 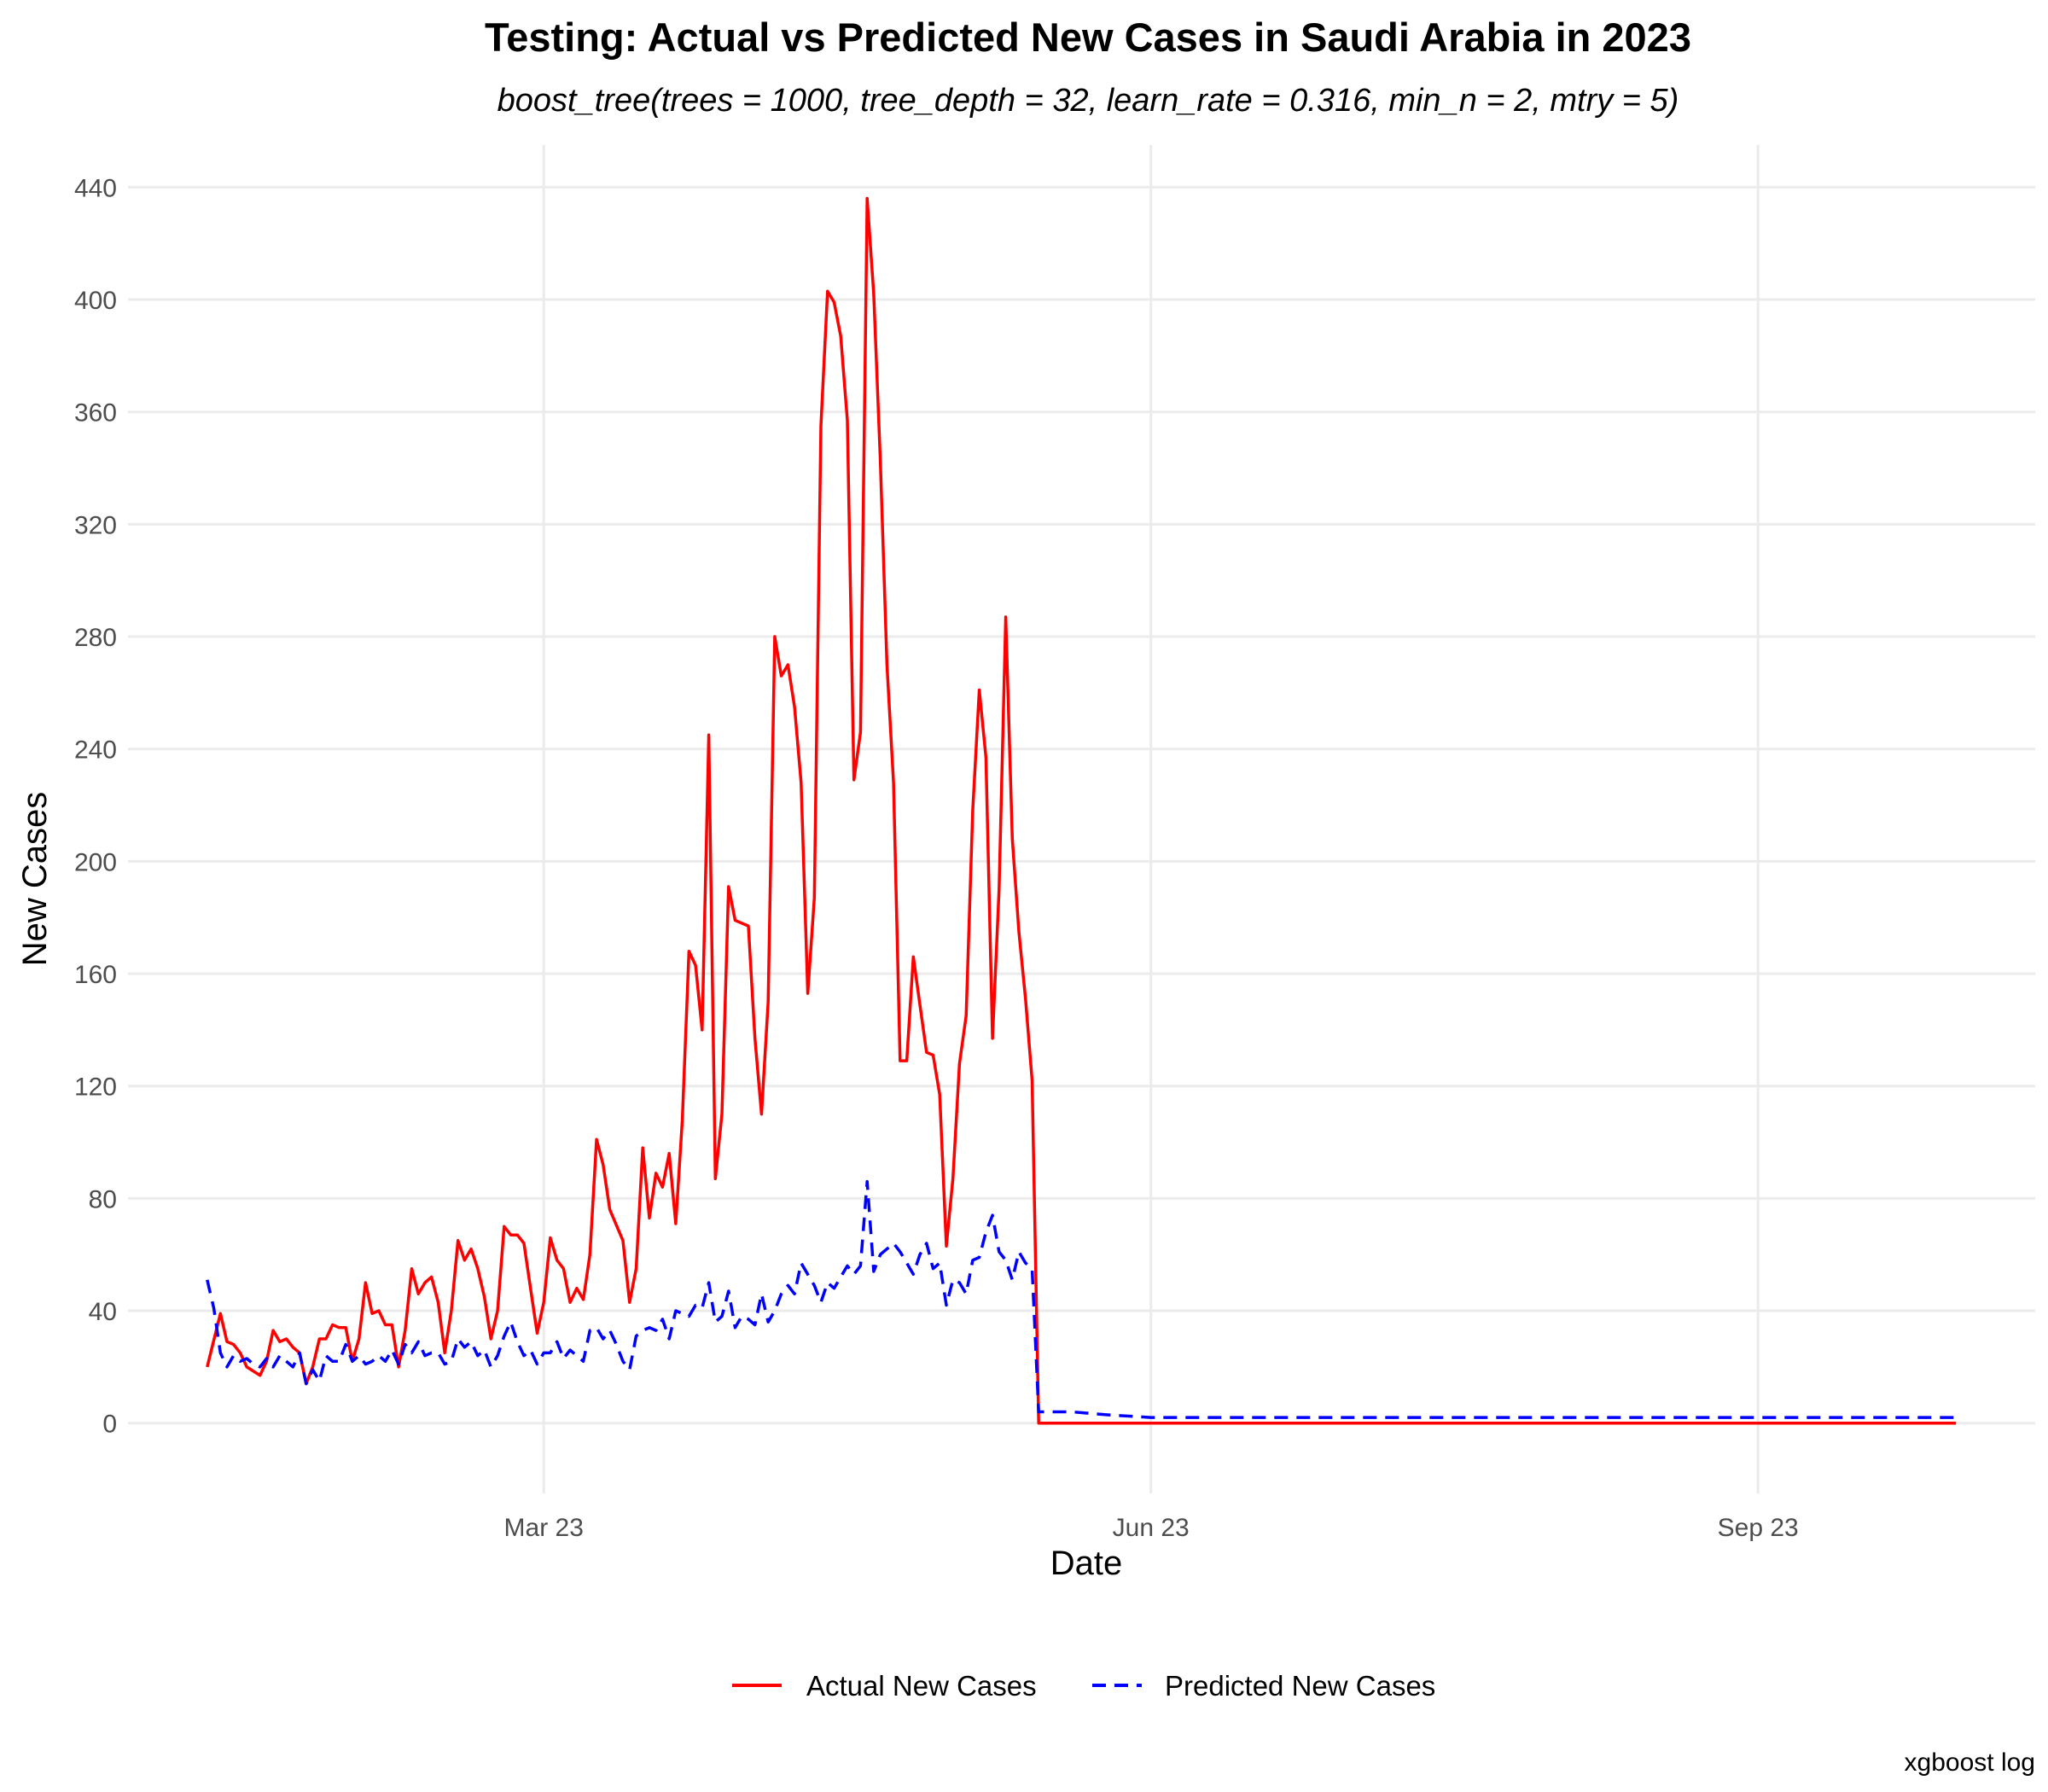 I want to click on series-line-predicted-new-cases, so click(x=1081, y=1299).